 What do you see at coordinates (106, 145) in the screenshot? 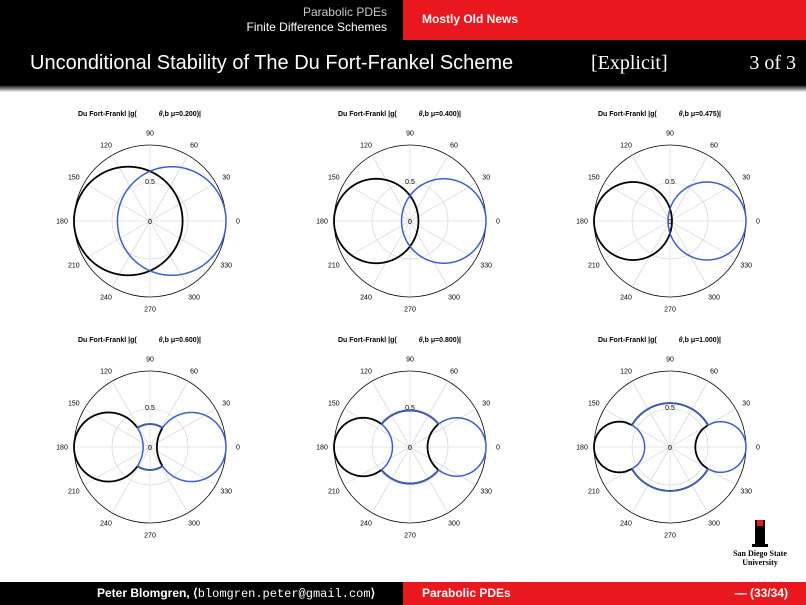
I see `chart1-angle-label: 120` at bounding box center [106, 145].